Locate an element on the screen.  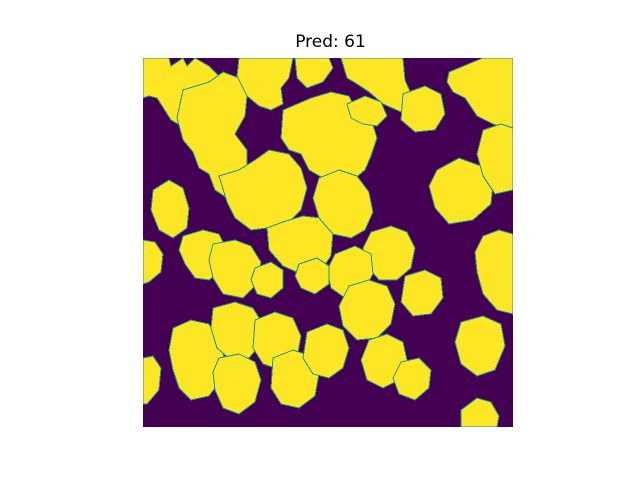
plot-title: Pred: 61 is located at coordinates (330, 42).